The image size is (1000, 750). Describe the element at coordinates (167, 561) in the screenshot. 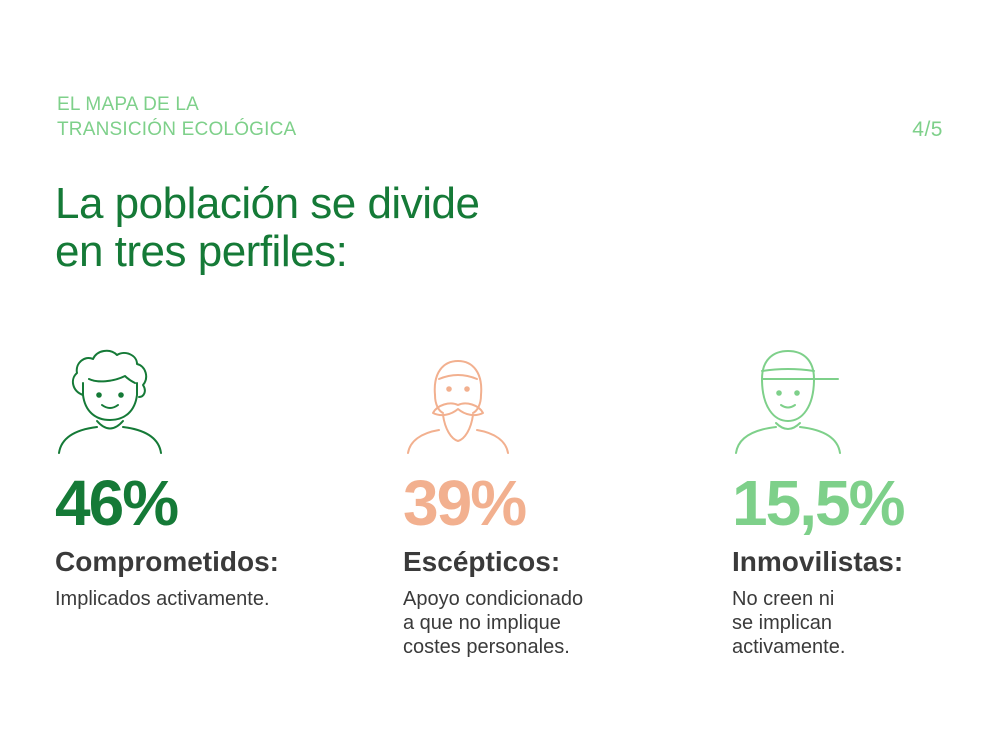

I see `profile-label: Comprometidos:` at that location.